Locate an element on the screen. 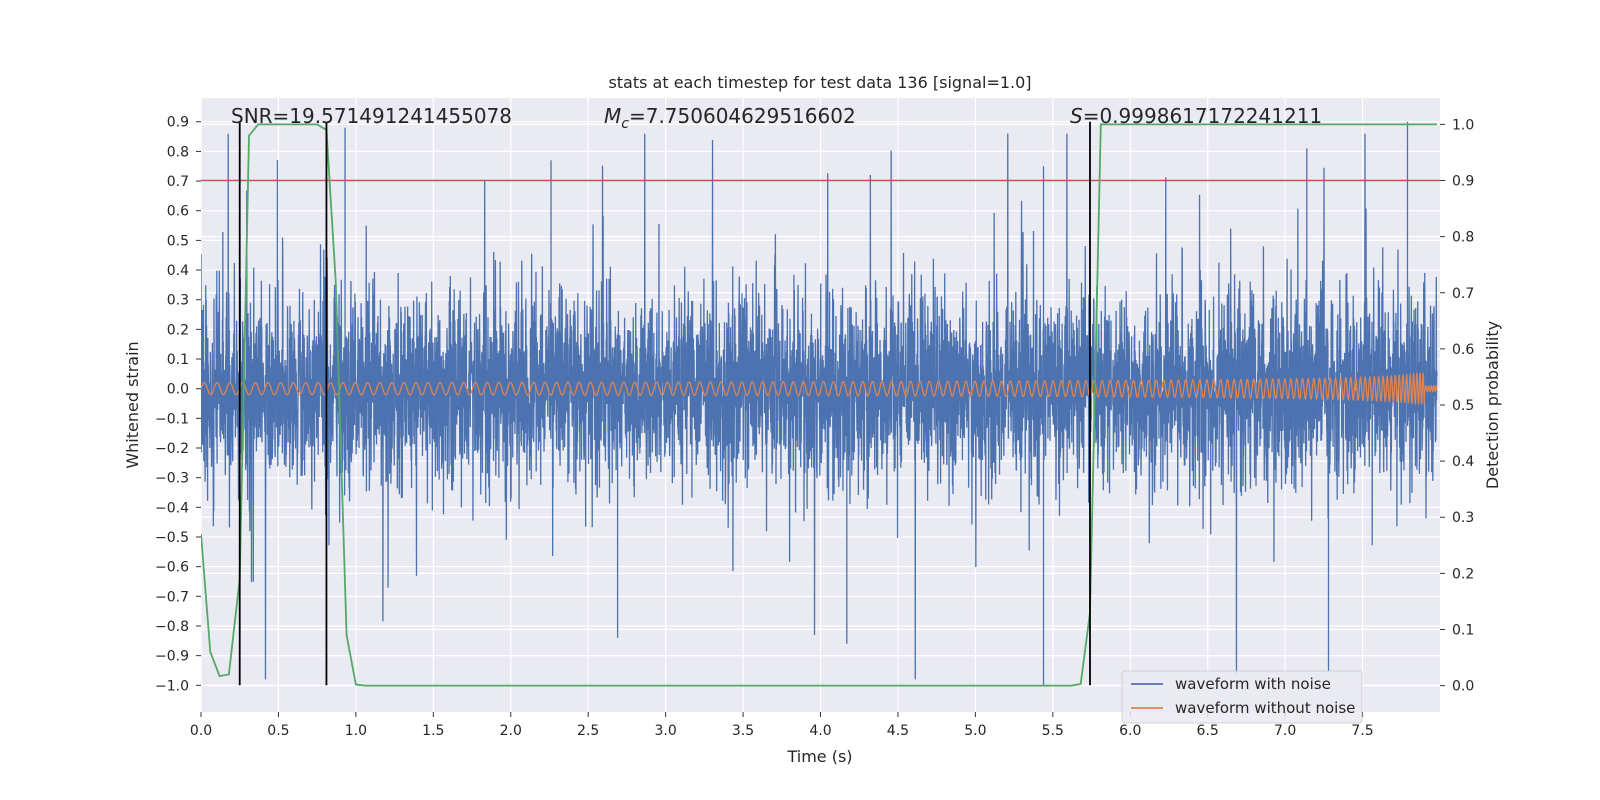  y-tick-label-left: −0.2 is located at coordinates (172, 449).